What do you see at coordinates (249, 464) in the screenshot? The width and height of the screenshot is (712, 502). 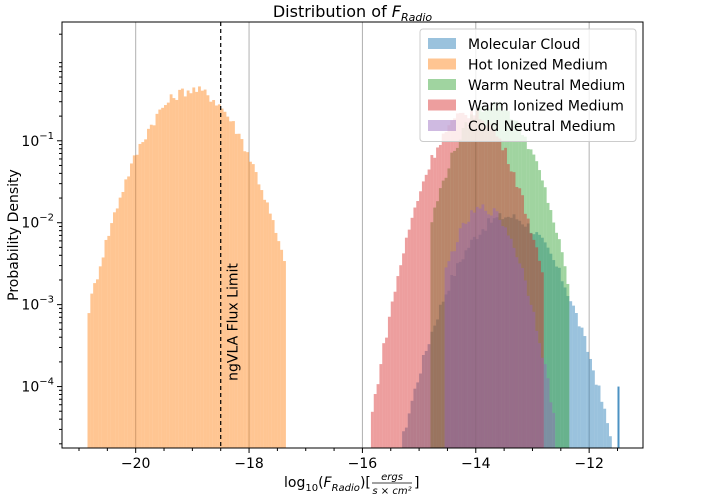 I see `x-tick-label: −18` at bounding box center [249, 464].